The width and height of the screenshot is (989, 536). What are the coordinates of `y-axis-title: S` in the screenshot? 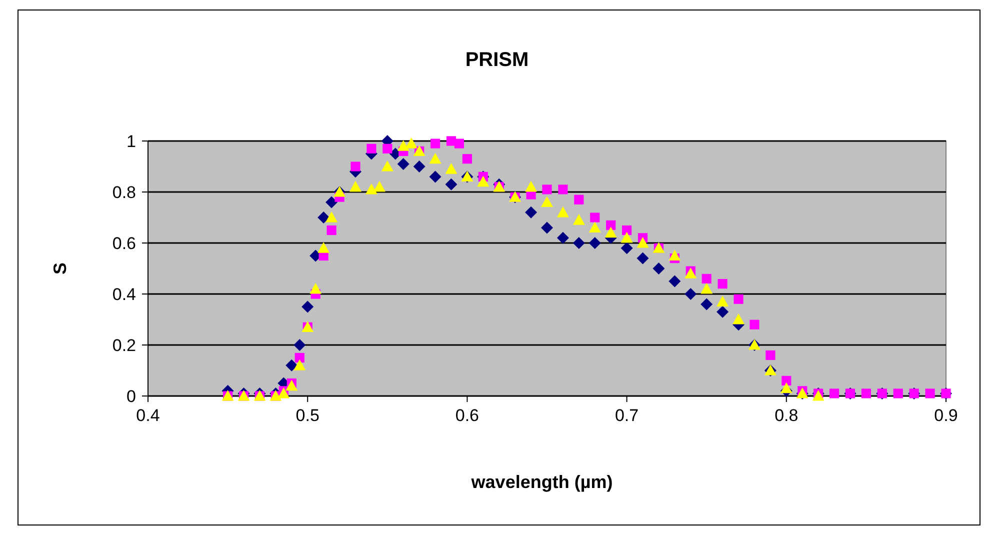 It's located at (60, 268).